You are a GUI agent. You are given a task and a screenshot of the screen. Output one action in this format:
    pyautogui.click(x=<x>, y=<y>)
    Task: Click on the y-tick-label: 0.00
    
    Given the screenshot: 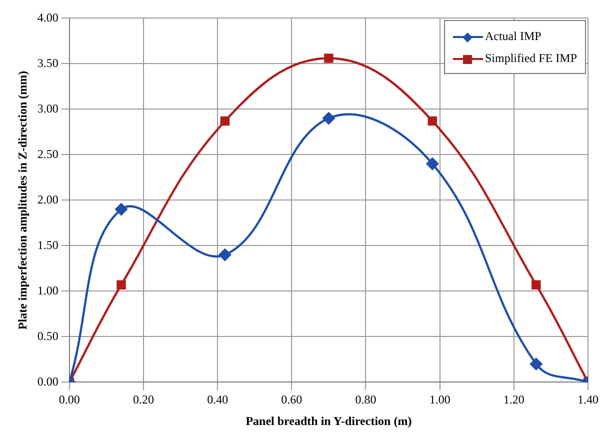 What is the action you would take?
    pyautogui.click(x=47, y=381)
    